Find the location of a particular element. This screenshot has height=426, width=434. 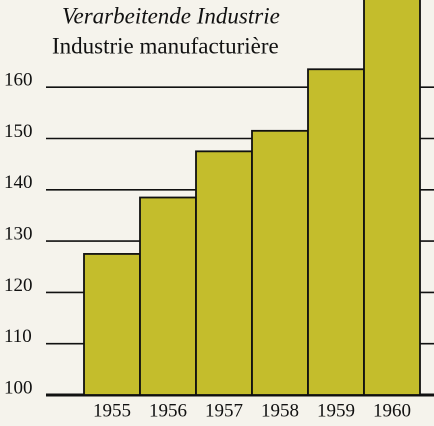

y-tick-label: 150 is located at coordinates (18, 131).